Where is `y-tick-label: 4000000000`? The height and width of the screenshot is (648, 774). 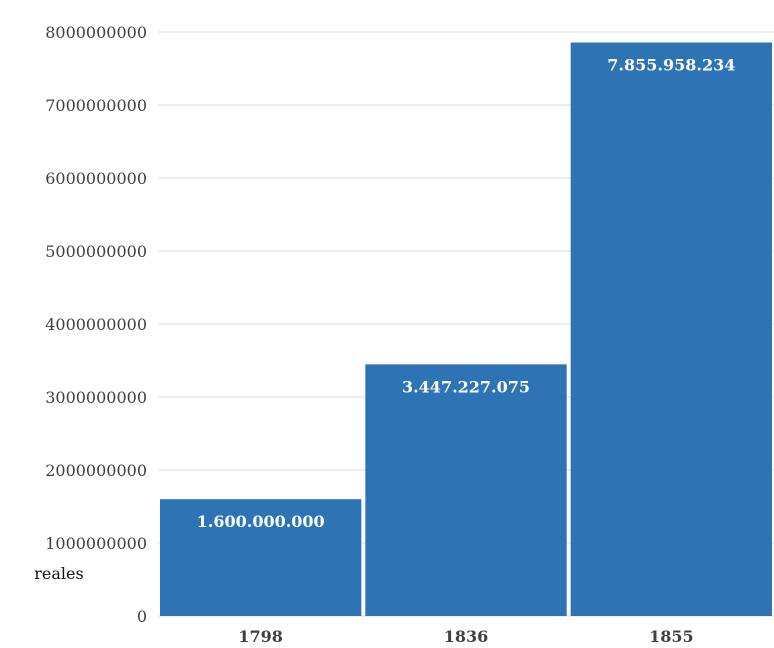 y-tick-label: 4000000000 is located at coordinates (96, 324).